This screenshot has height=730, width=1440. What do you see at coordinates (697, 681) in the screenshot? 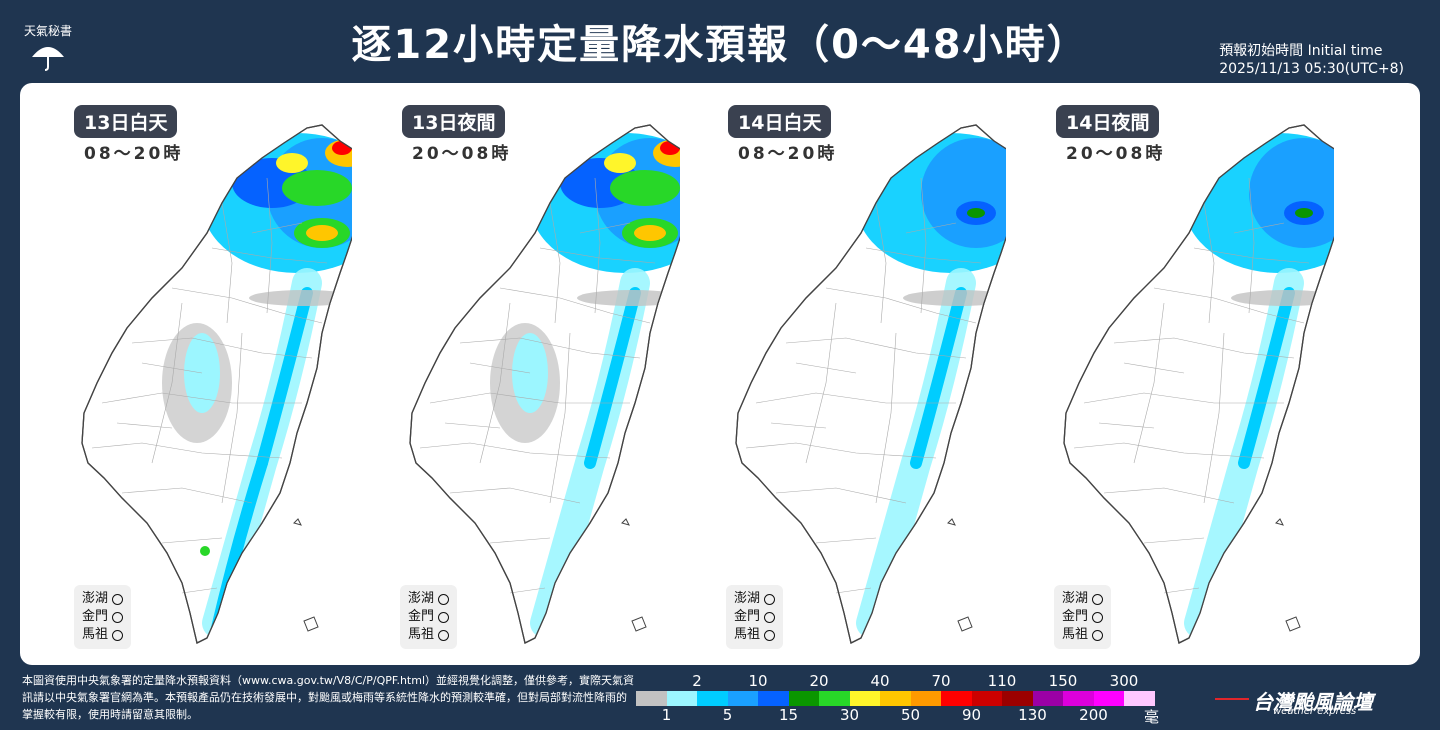
I see `legend-label-top: 2` at bounding box center [697, 681].